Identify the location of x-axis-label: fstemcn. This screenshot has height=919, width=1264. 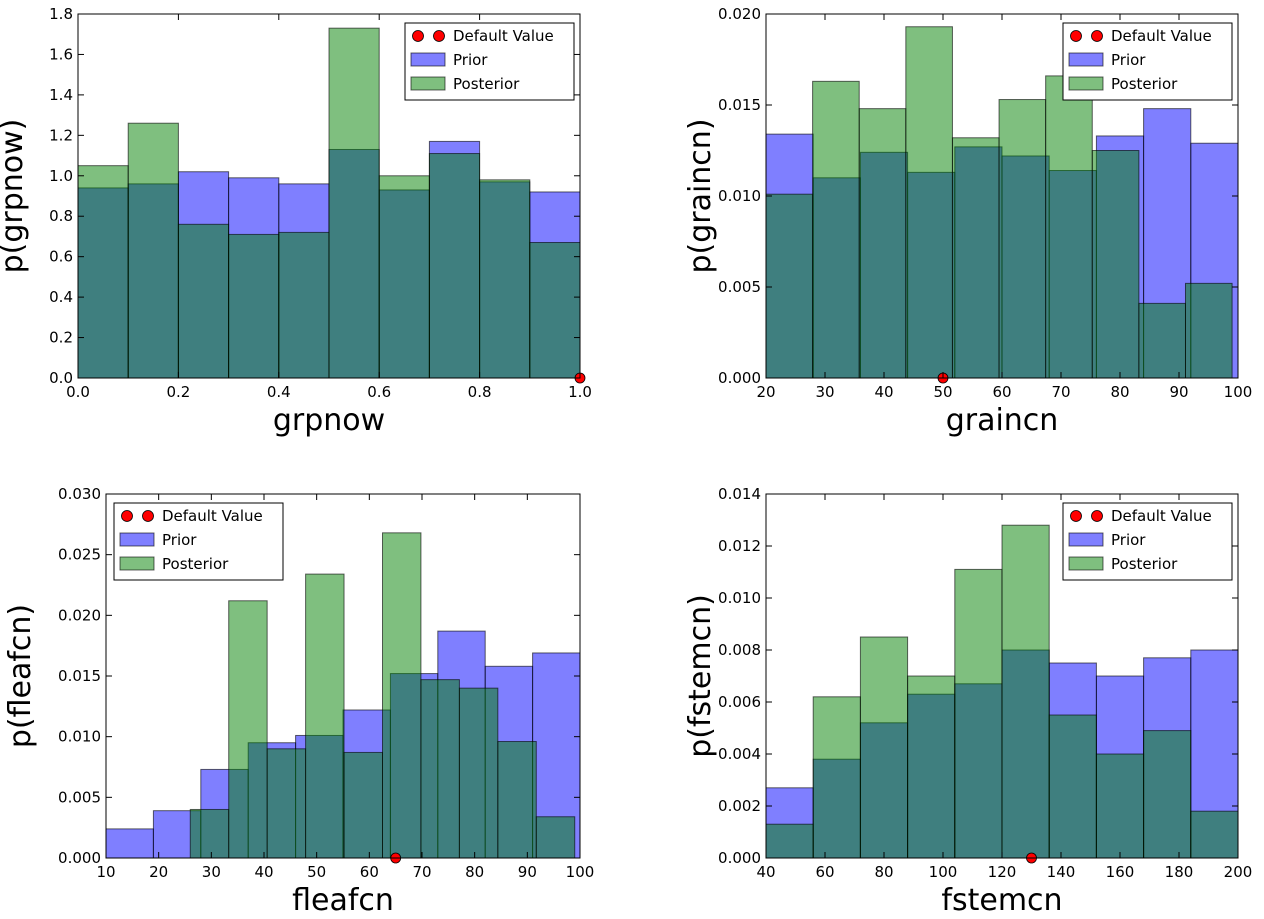
(1001, 900).